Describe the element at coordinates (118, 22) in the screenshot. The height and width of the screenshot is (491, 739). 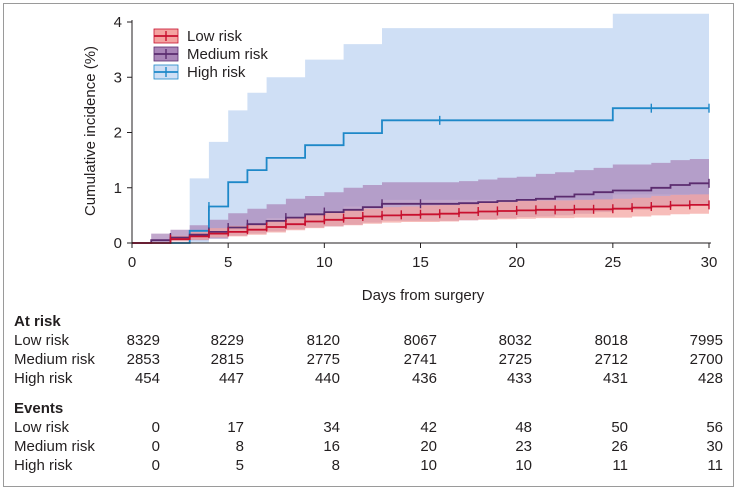
I see `y-tick-label: 4` at that location.